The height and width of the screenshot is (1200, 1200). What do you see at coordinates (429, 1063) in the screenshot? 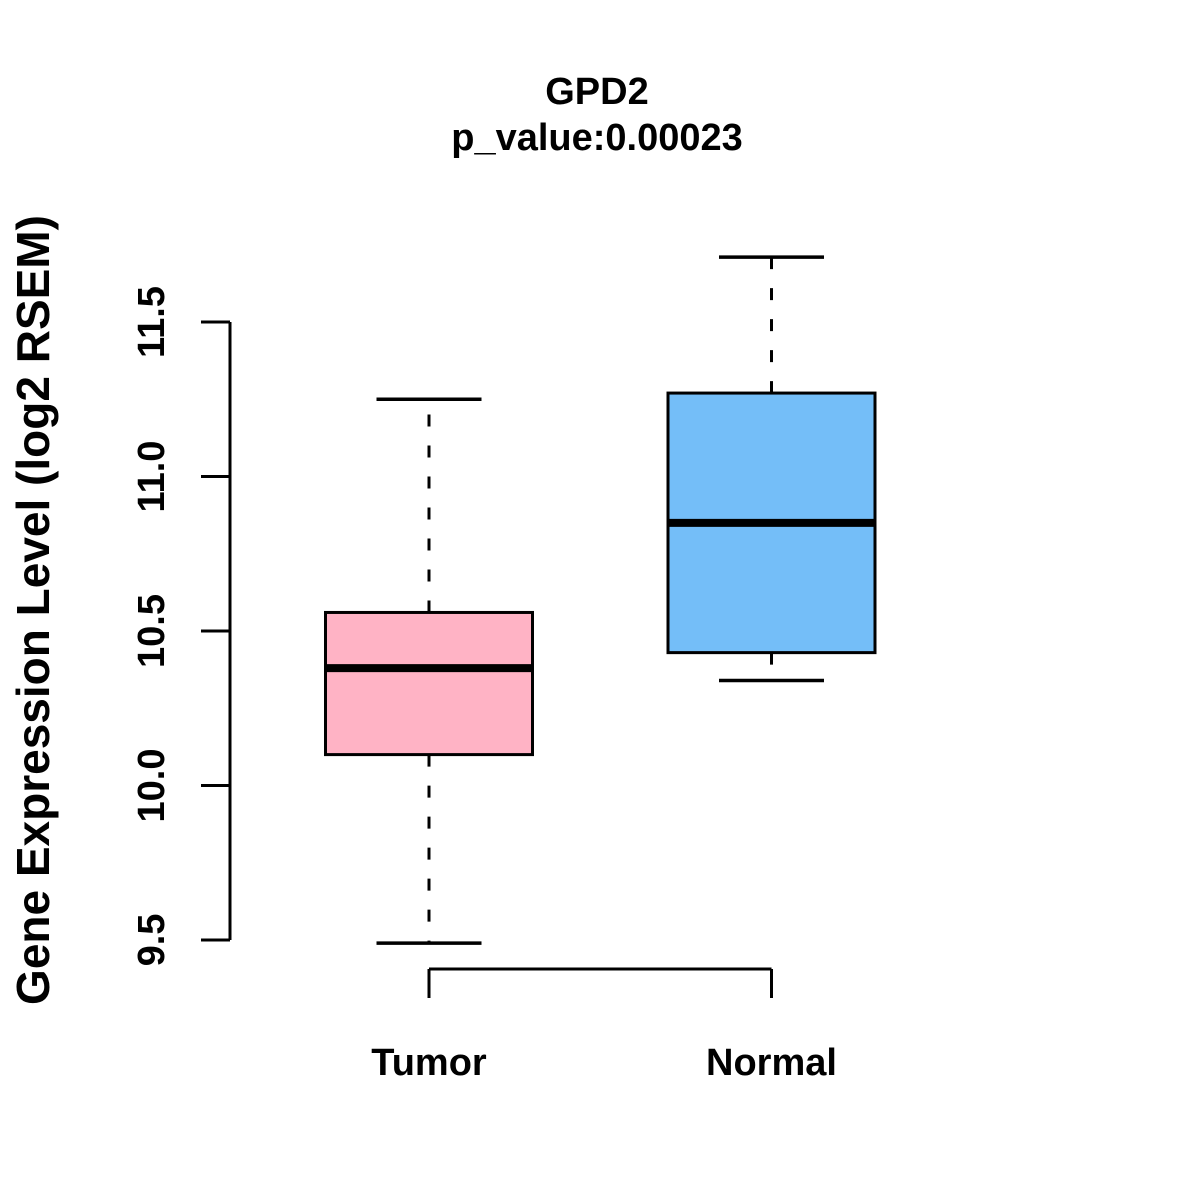
I see `x-label-tumor: Tumor` at bounding box center [429, 1063].